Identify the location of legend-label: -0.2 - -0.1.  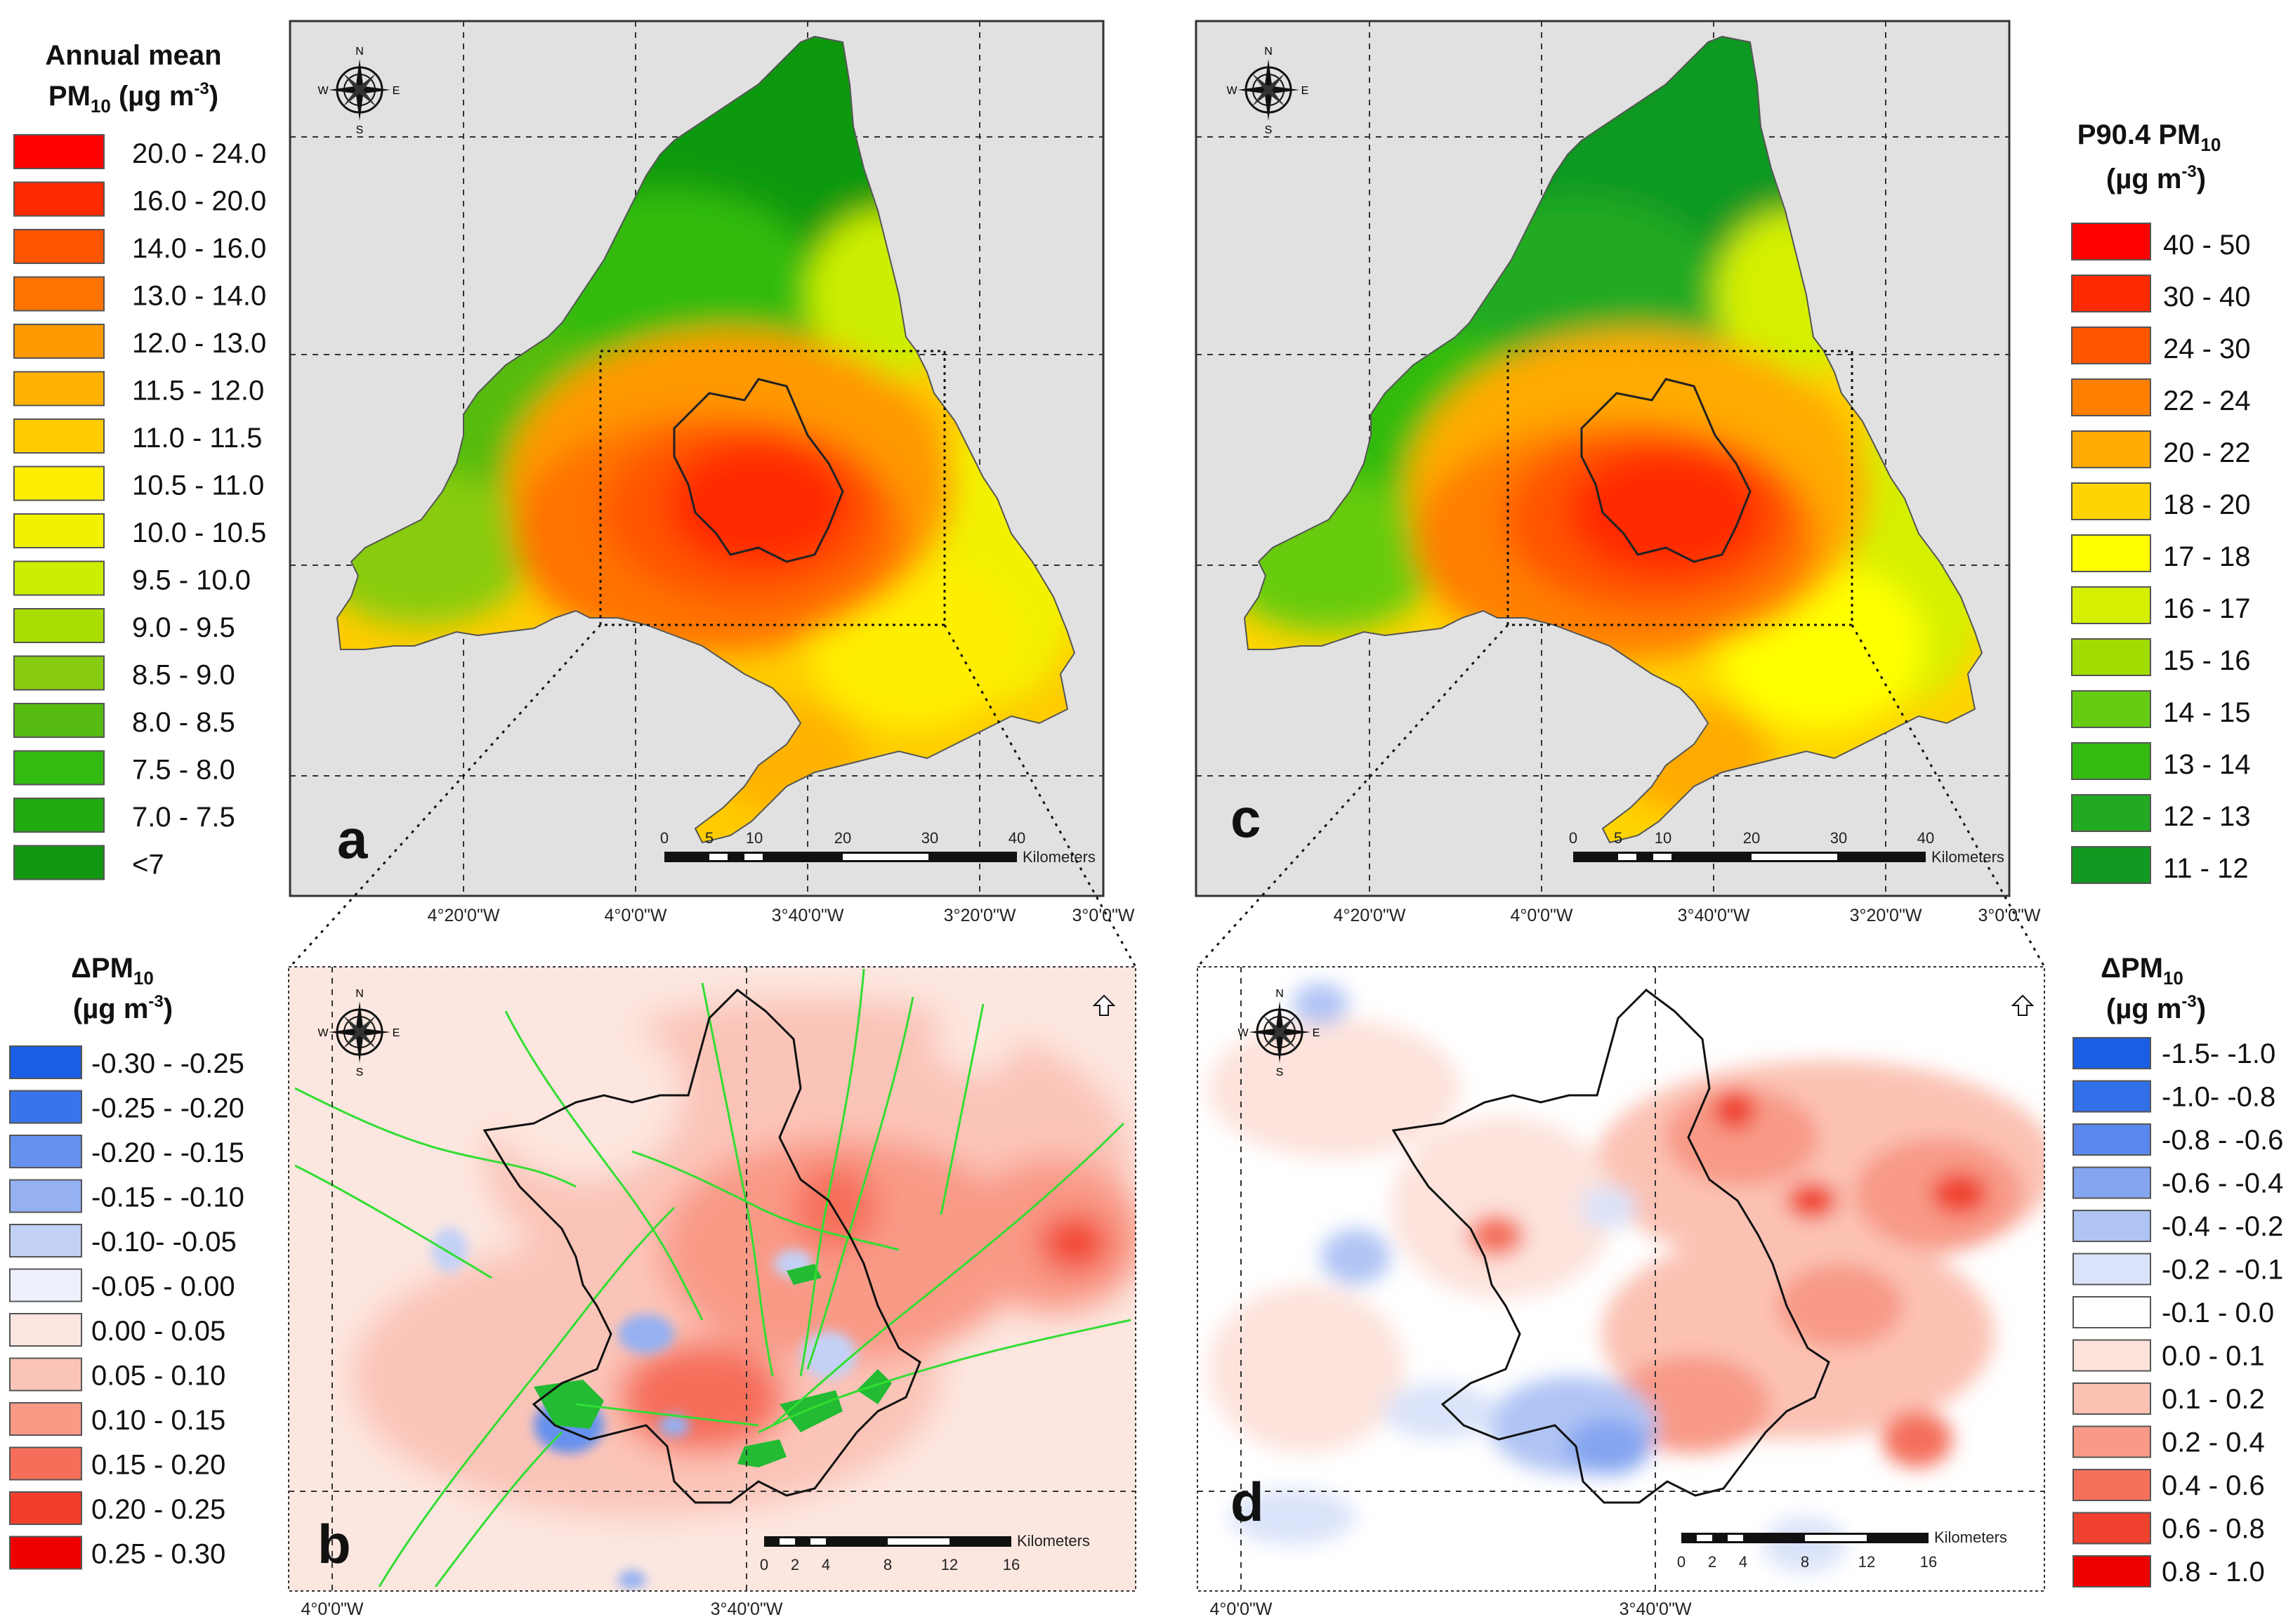
(2222, 1270).